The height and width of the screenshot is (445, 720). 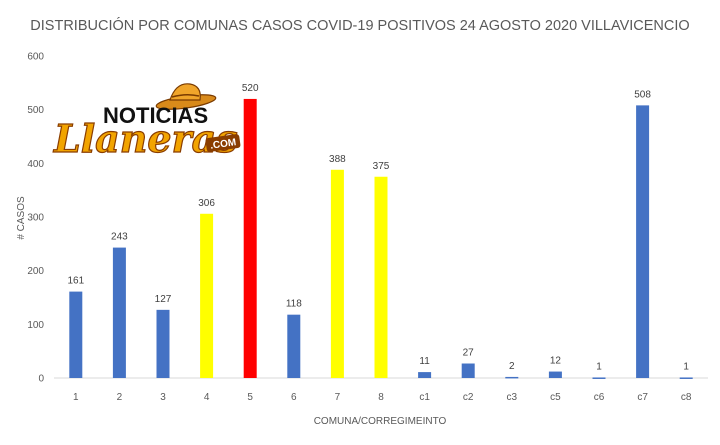 I want to click on x-tick-label-c5: c5, so click(x=555, y=397).